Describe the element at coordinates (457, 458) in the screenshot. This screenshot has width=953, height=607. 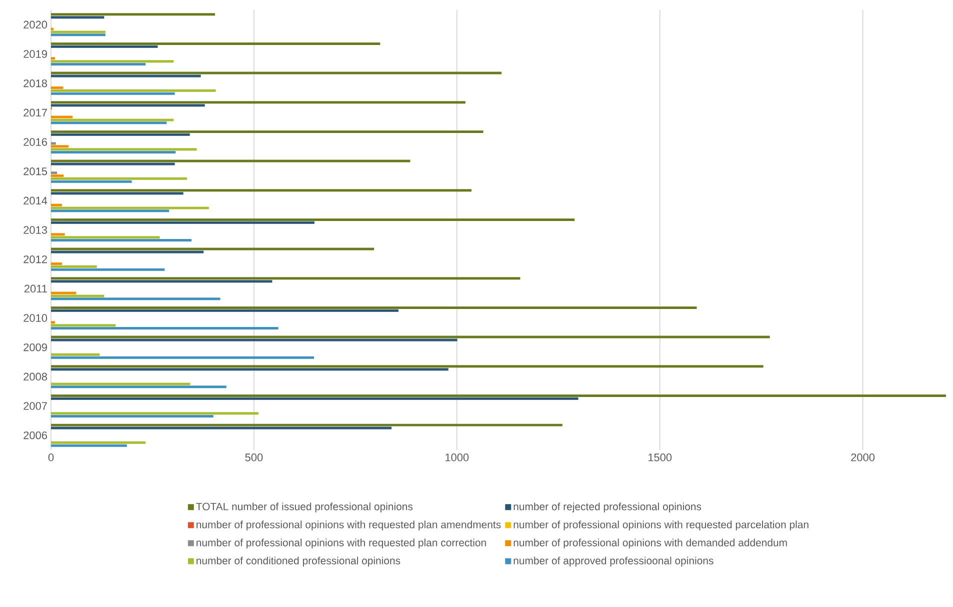
I see `x-tick-label: 1000` at that location.